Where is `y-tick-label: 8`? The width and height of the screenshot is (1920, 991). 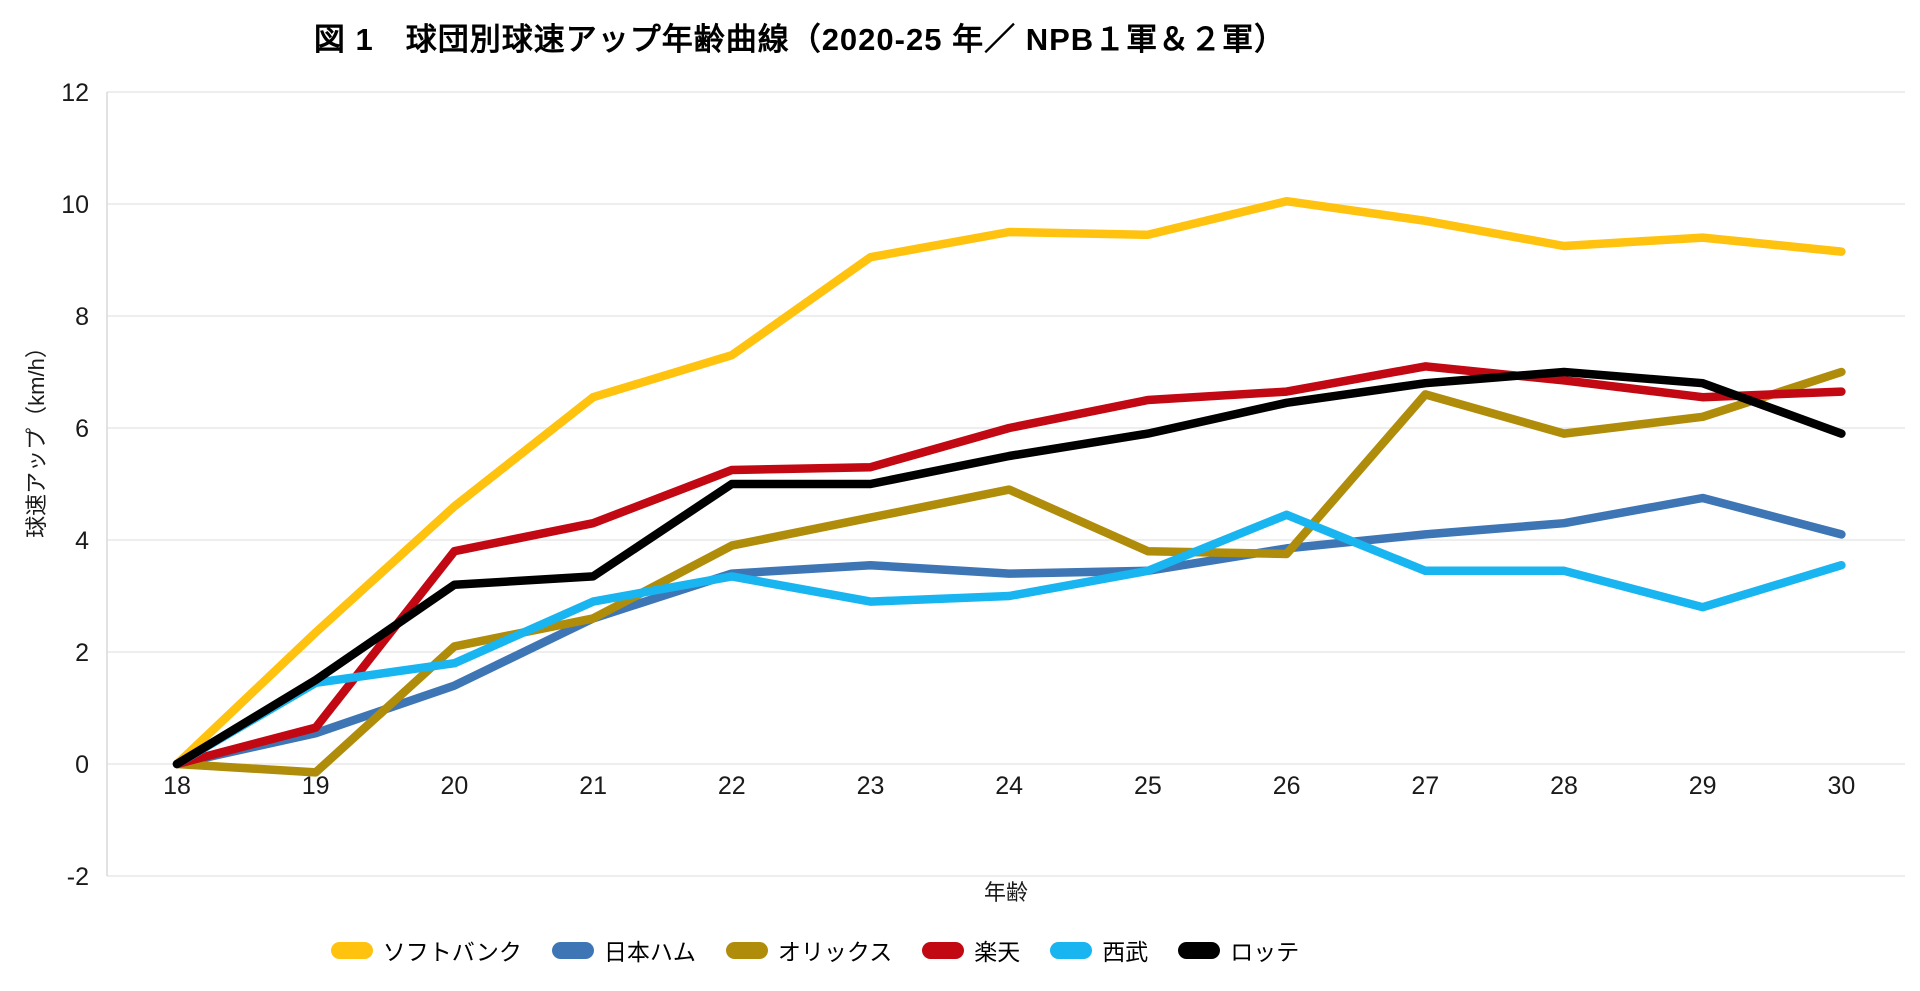 y-tick-label: 8 is located at coordinates (82, 317).